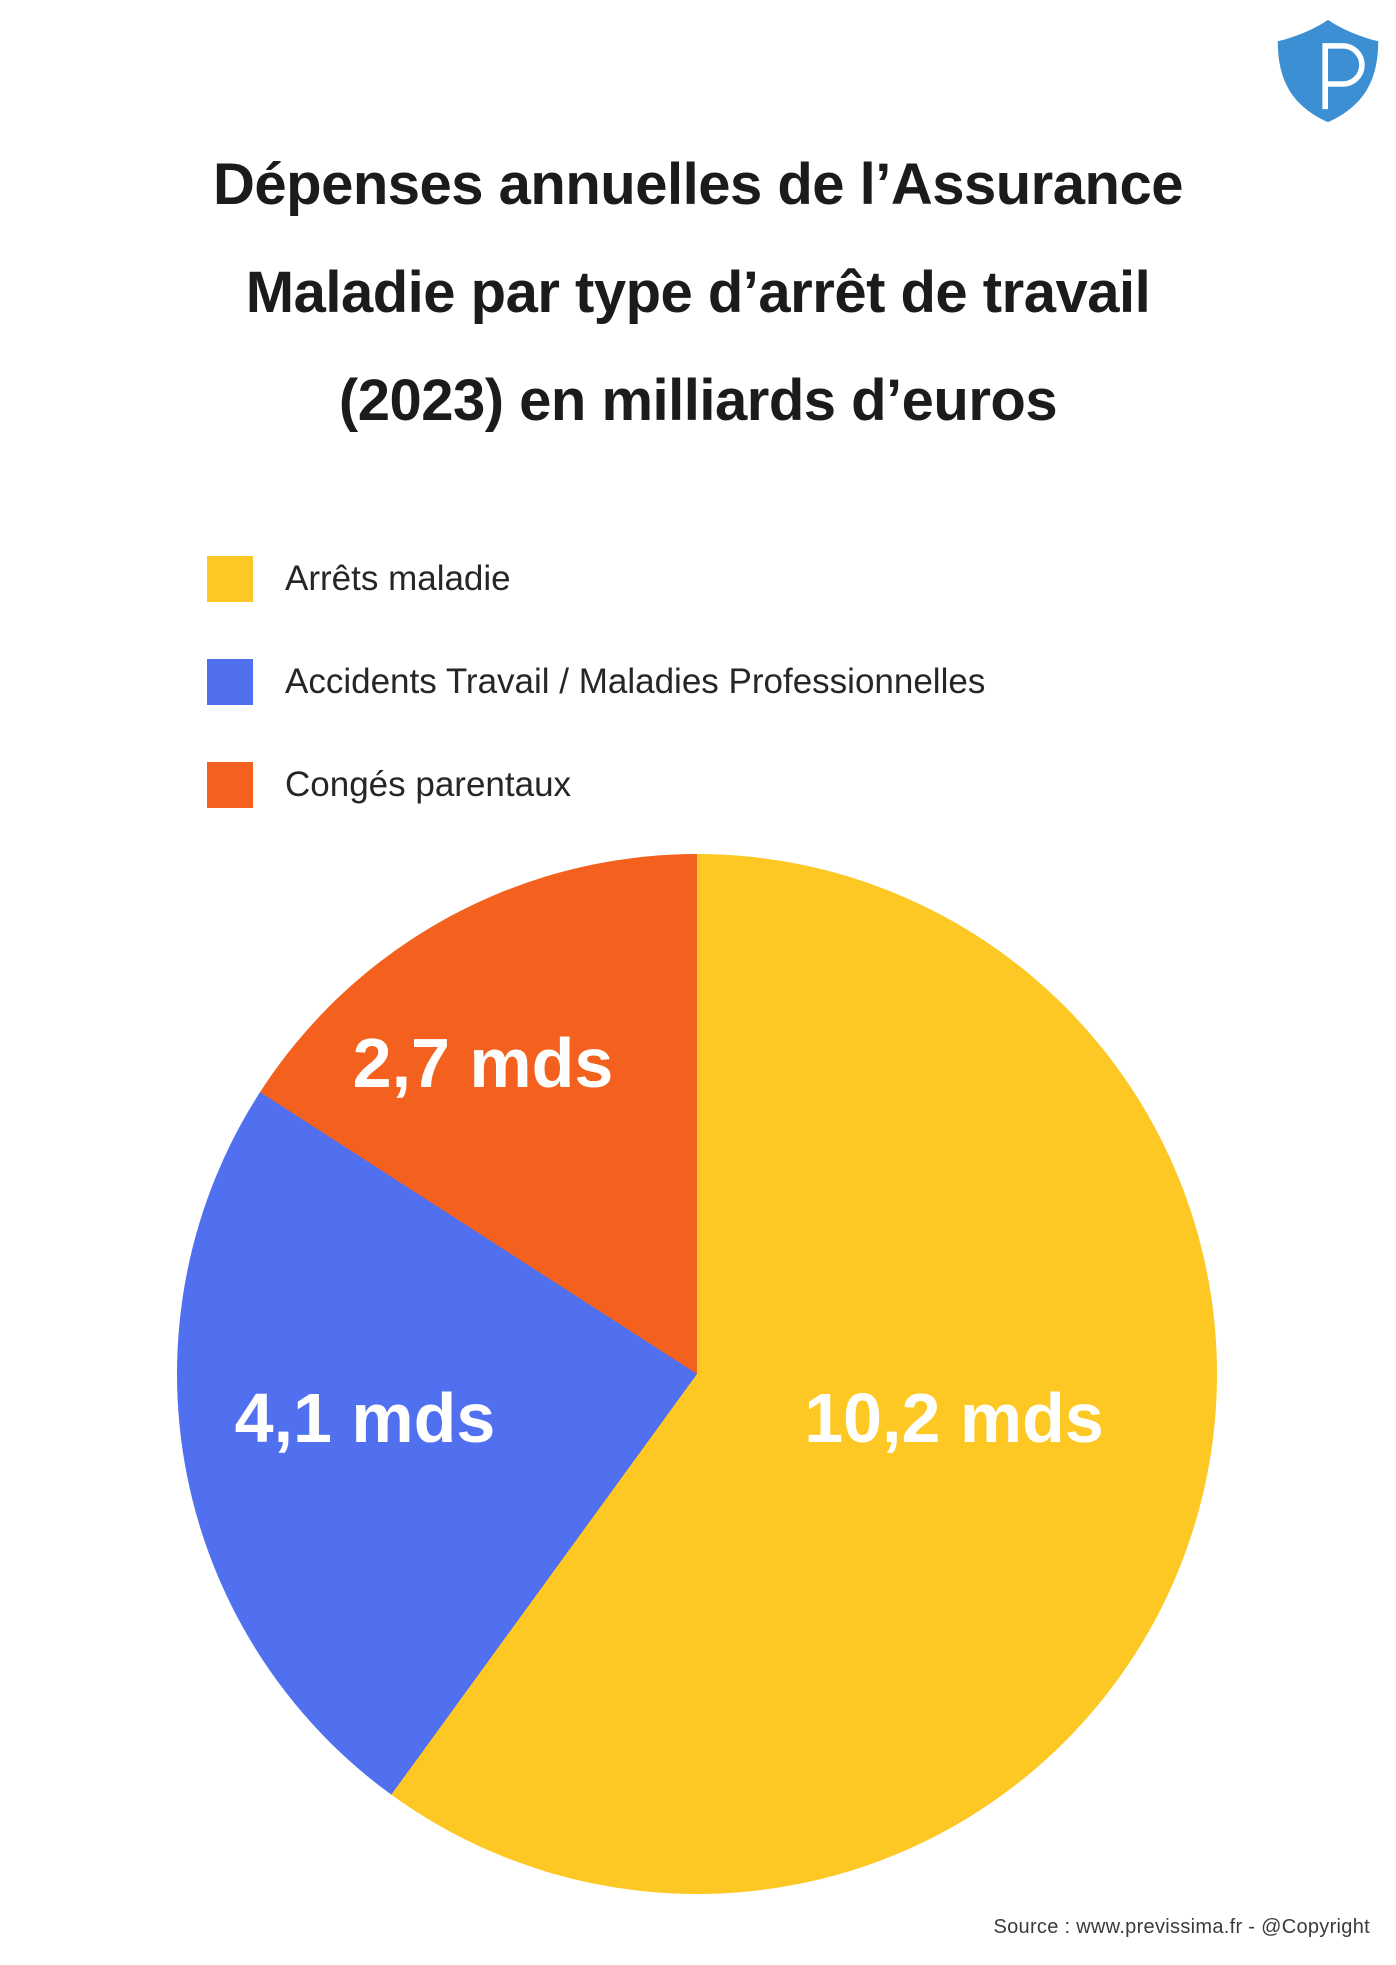 The width and height of the screenshot is (1396, 1965). I want to click on legend-item-arrets-maladie: Arrêts maladie, so click(596, 579).